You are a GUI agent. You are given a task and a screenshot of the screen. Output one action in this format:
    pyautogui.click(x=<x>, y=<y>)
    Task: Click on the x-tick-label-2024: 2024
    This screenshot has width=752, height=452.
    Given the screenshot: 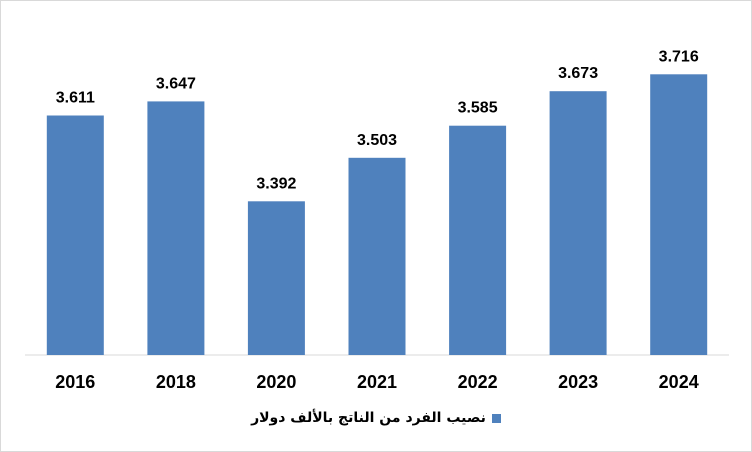 What is the action you would take?
    pyautogui.click(x=679, y=382)
    